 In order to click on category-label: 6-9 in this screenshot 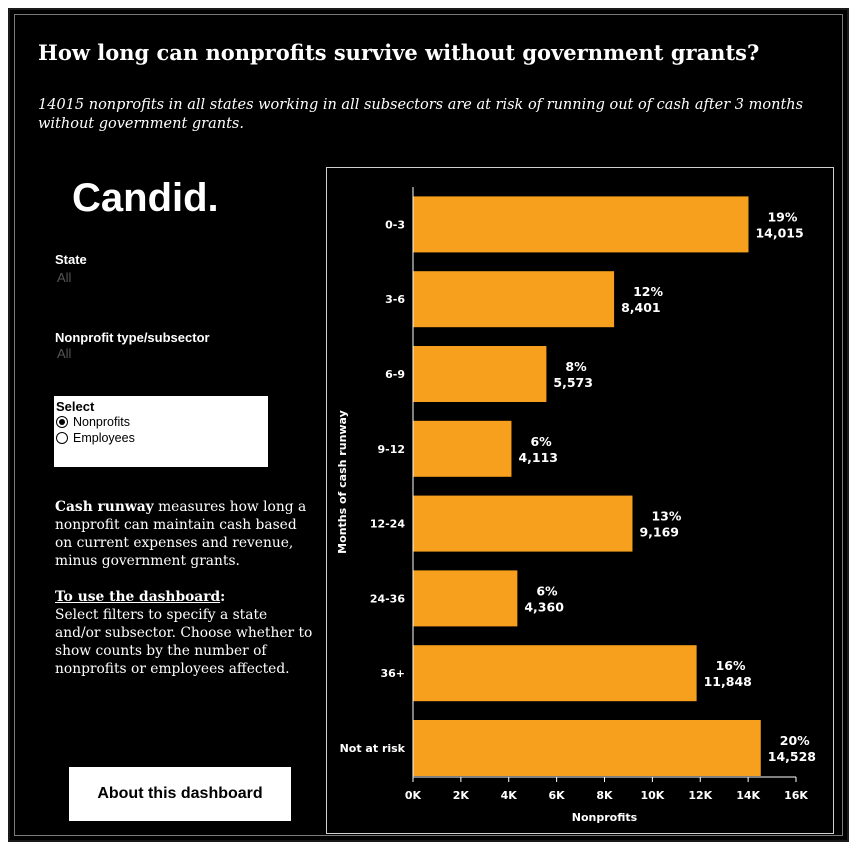, I will do `click(395, 374)`.